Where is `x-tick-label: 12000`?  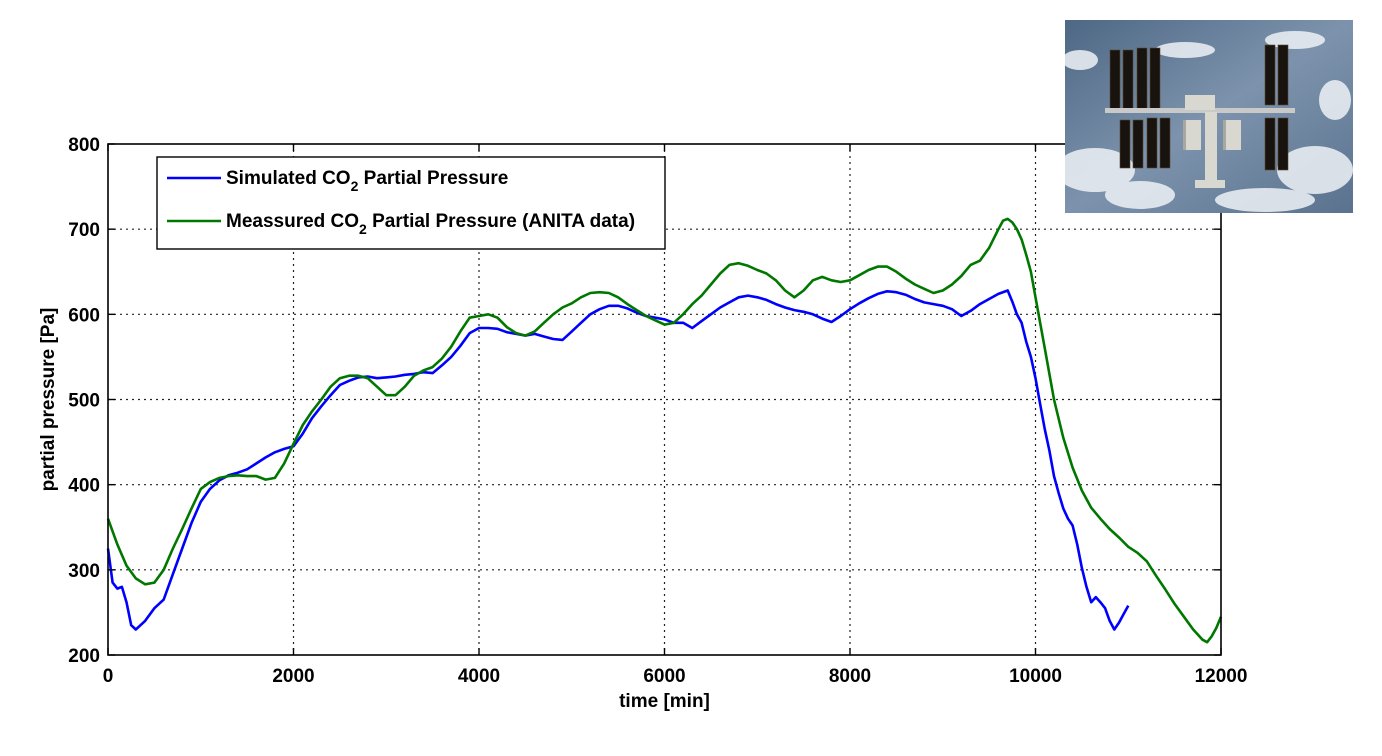
x-tick-label: 12000 is located at coordinates (1221, 676).